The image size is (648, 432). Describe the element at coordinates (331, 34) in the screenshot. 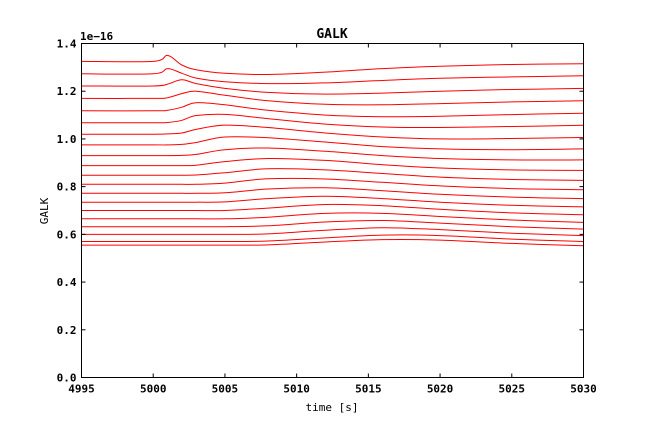

I see `chart-title: GALK` at that location.